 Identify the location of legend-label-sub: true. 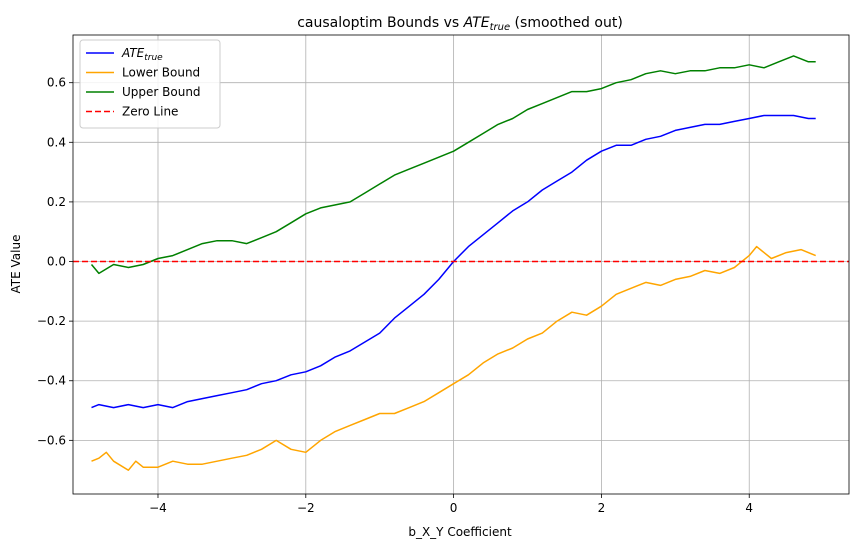
(153, 58).